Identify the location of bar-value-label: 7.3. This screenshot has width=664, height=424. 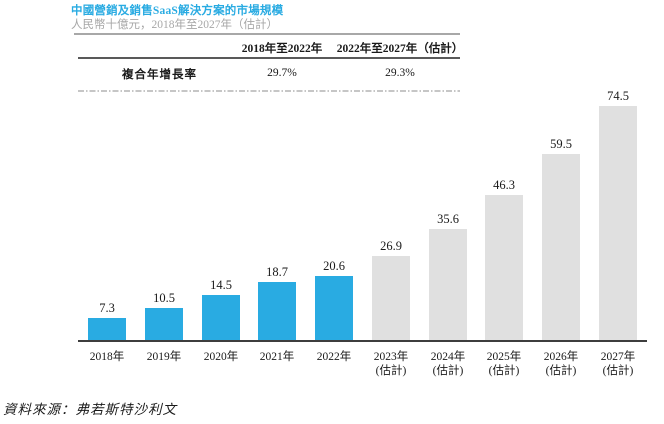
(107, 308).